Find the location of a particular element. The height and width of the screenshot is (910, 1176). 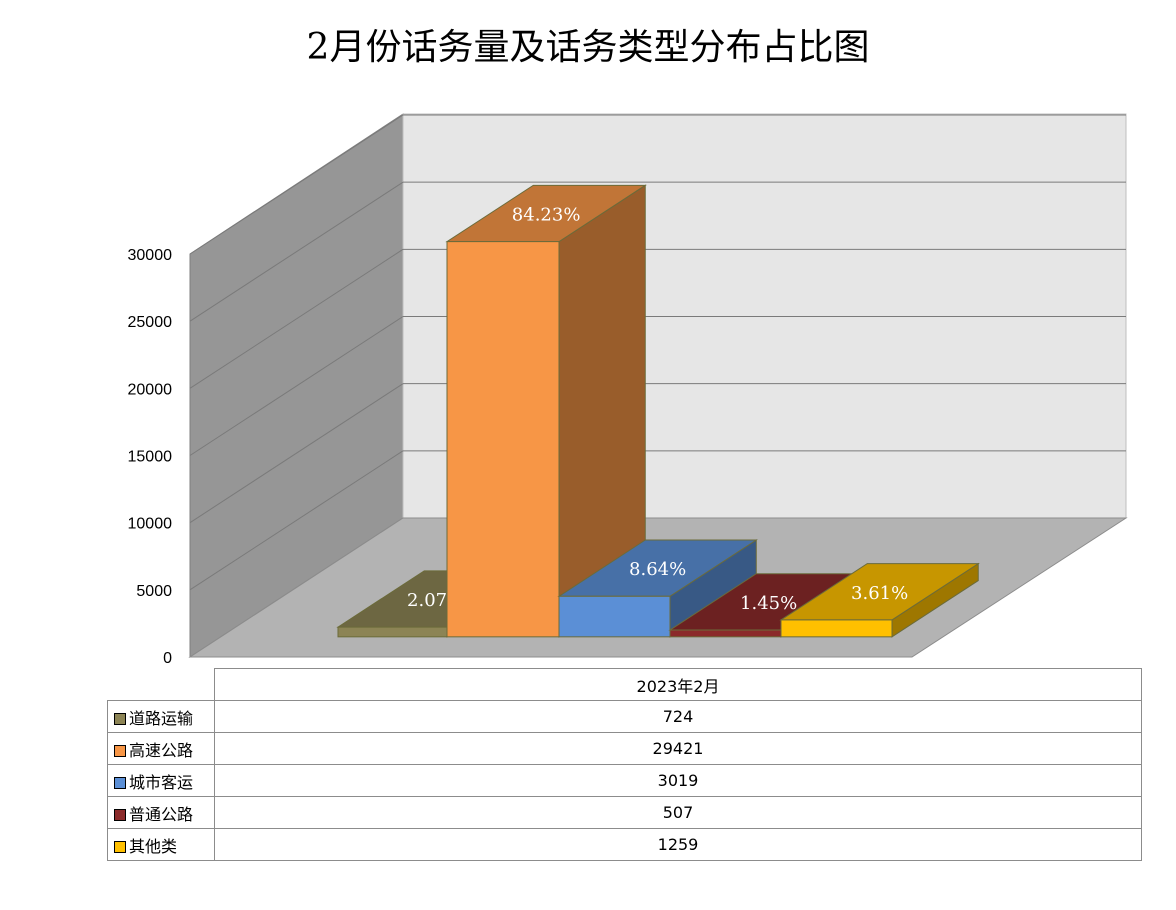

y-axis-ticks: 0 5000 10000 15000 20000 25000 30000 is located at coordinates (150, 457).